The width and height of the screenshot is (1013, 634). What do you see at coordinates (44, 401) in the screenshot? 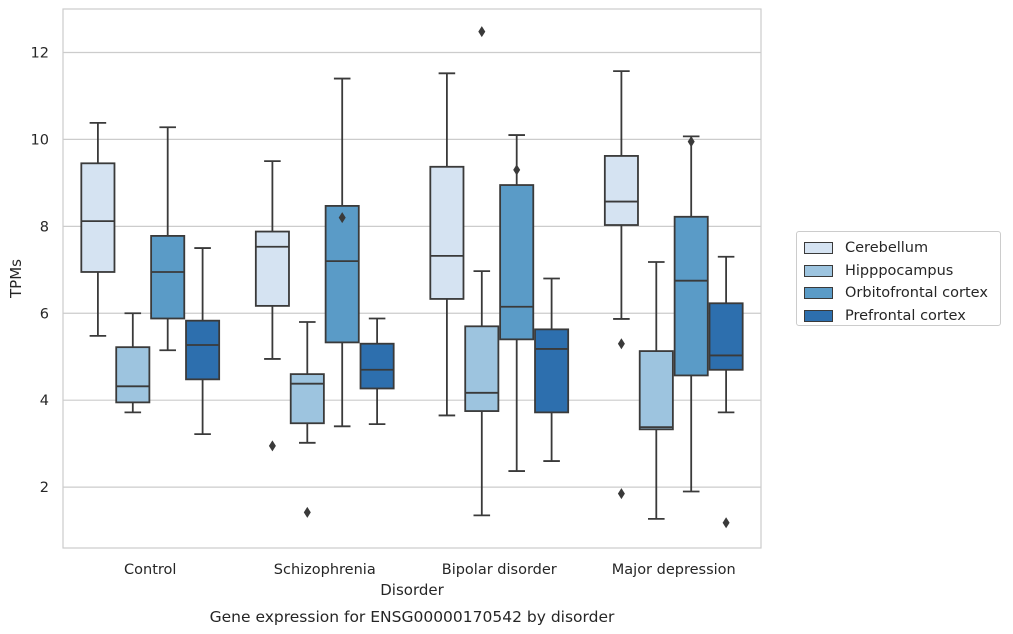
I see `y-tick-label: 4` at bounding box center [44, 401].